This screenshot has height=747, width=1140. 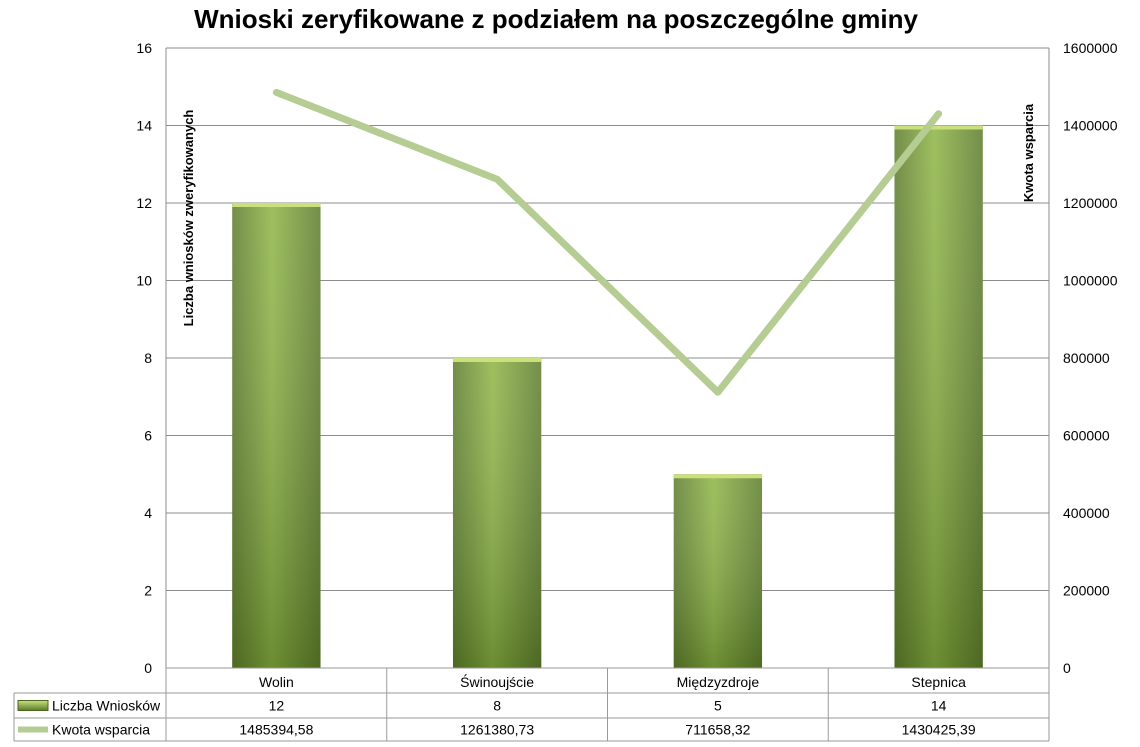 I want to click on left-axis-label: Liczba wniosków zweryfikowanych, so click(x=188, y=218).